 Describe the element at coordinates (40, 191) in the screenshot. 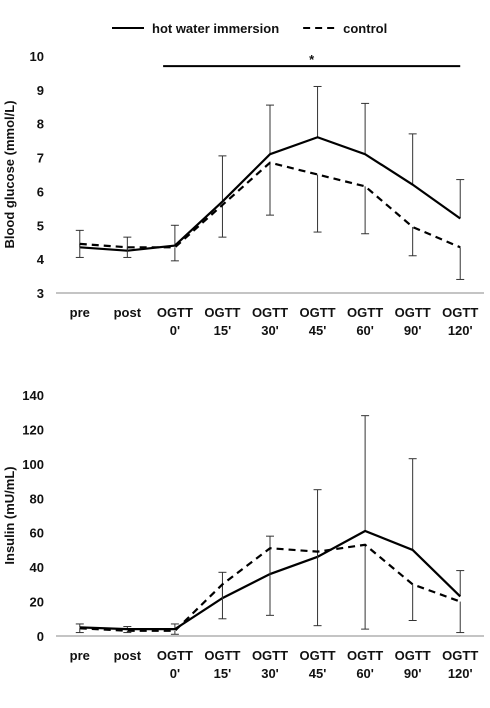

I see `y-tick-label: 6` at that location.